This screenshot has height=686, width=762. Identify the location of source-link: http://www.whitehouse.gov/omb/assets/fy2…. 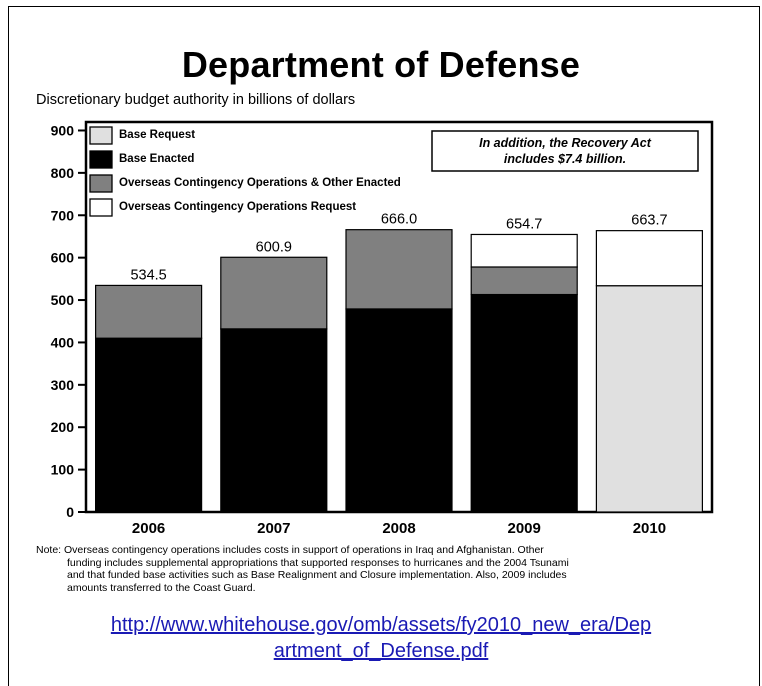
(381, 638).